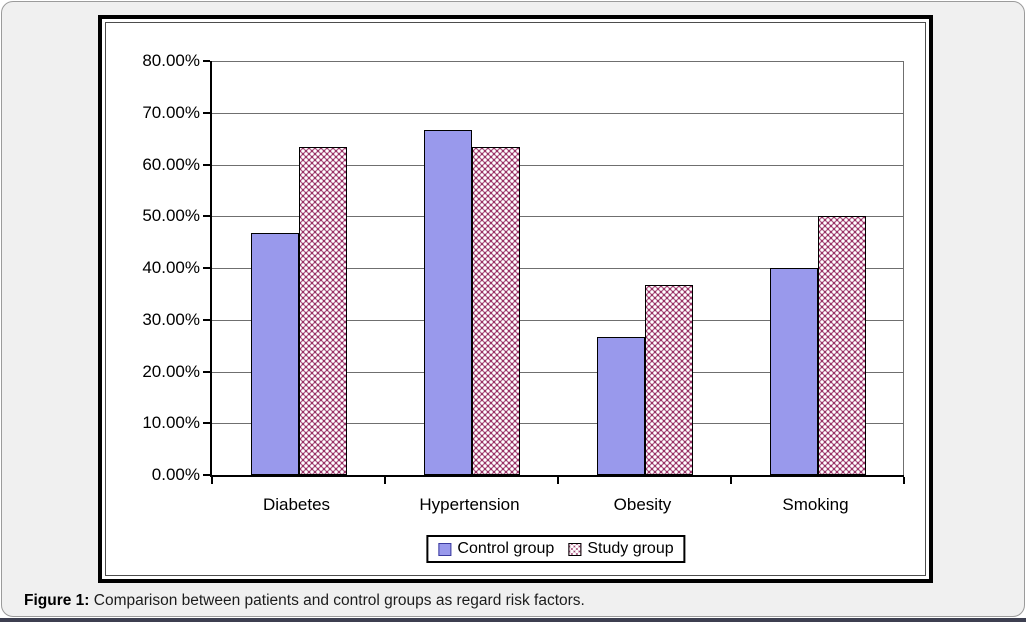  Describe the element at coordinates (630, 548) in the screenshot. I see `legend-label: Study group` at that location.